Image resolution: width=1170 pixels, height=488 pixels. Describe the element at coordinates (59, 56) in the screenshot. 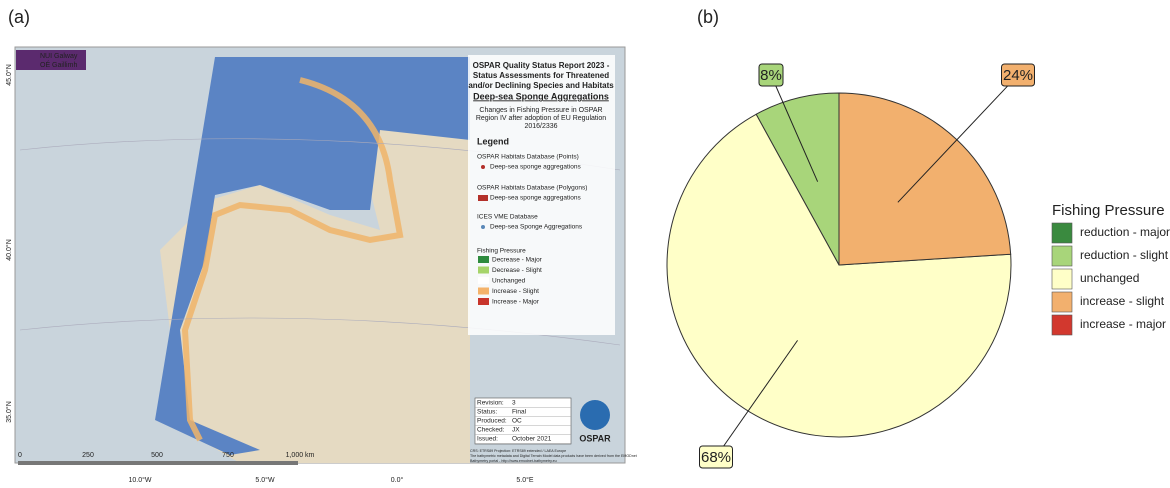

I see `logo-text: NUI Galway` at that location.